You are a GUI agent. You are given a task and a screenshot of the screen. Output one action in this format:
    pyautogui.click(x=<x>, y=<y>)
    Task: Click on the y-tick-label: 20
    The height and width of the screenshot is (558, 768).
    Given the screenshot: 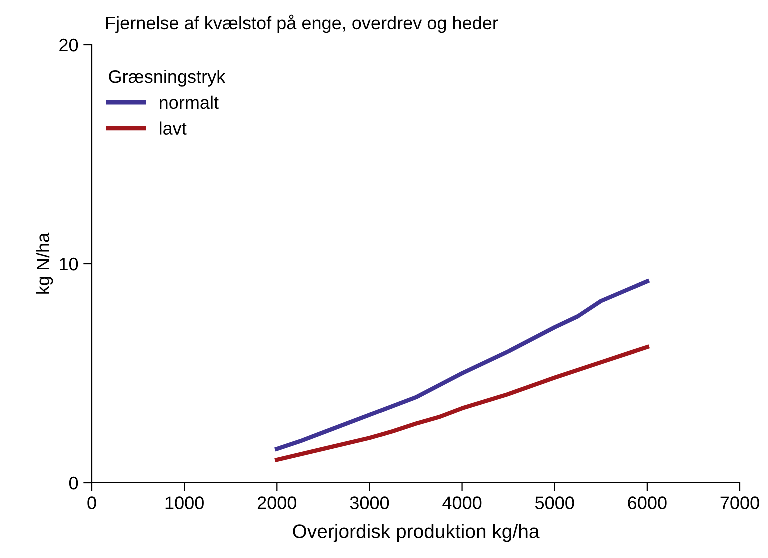 What is the action you would take?
    pyautogui.click(x=69, y=45)
    